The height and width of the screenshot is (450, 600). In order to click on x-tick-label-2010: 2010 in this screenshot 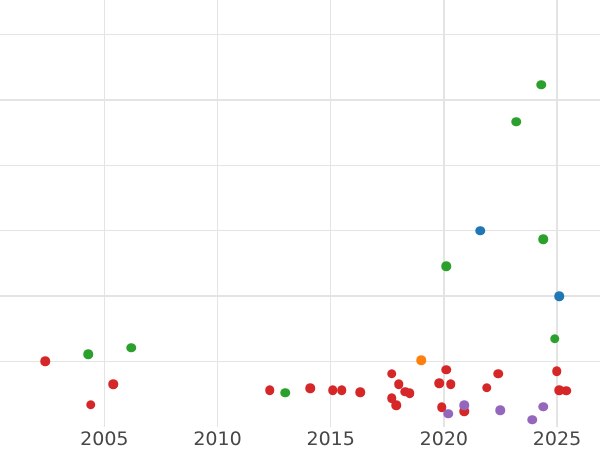, I will do `click(217, 439)`.